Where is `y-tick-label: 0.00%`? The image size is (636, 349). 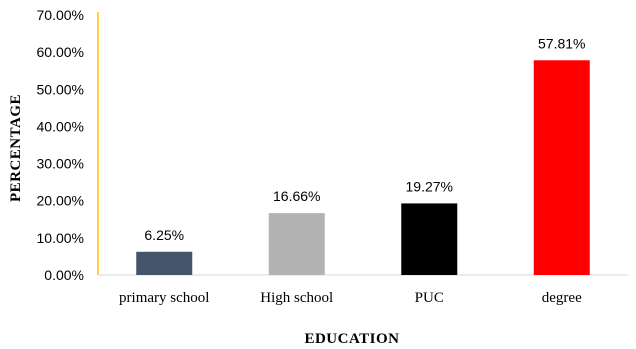
y-tick-label: 0.00% is located at coordinates (64, 275).